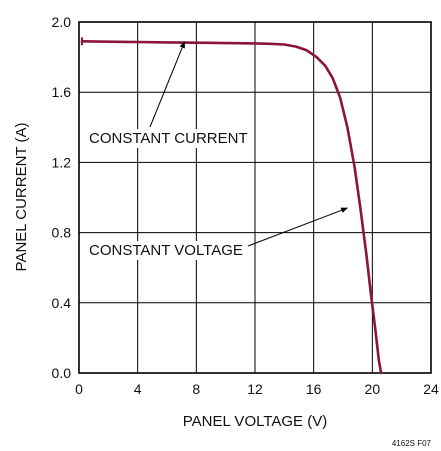 This screenshot has width=441, height=451. Describe the element at coordinates (62, 22) in the screenshot. I see `y-tick-label: 2.0` at that location.